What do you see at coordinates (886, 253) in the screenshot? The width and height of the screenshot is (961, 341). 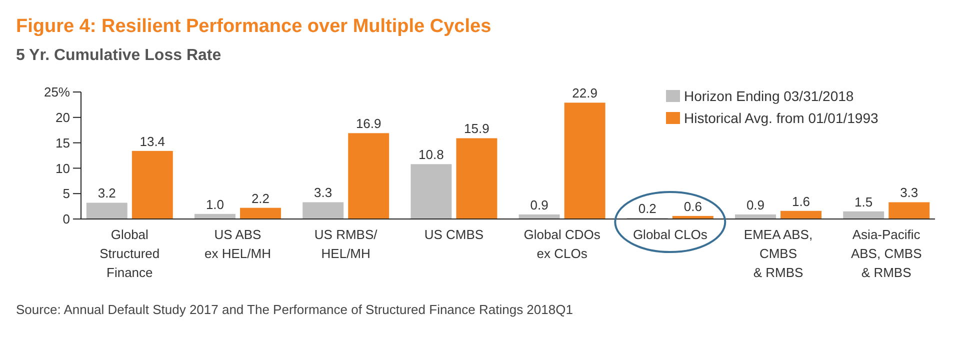 I see `x-tick-label: Asia-Pacific ABS, CMBS & RMBS` at bounding box center [886, 253].